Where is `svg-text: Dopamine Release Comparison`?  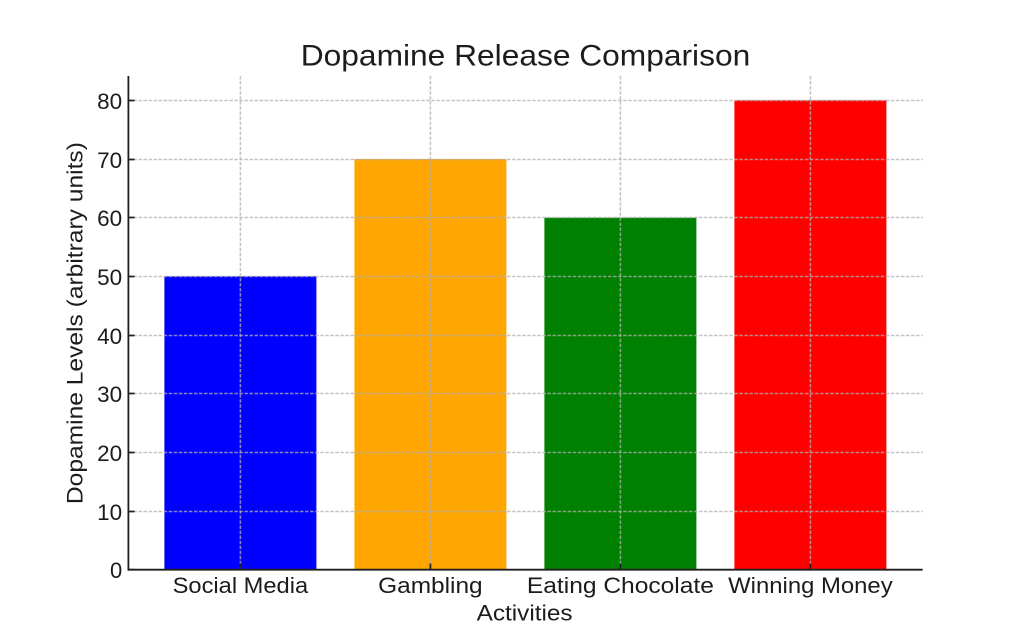 svg-text: Dopamine Release Comparison is located at coordinates (526, 55).